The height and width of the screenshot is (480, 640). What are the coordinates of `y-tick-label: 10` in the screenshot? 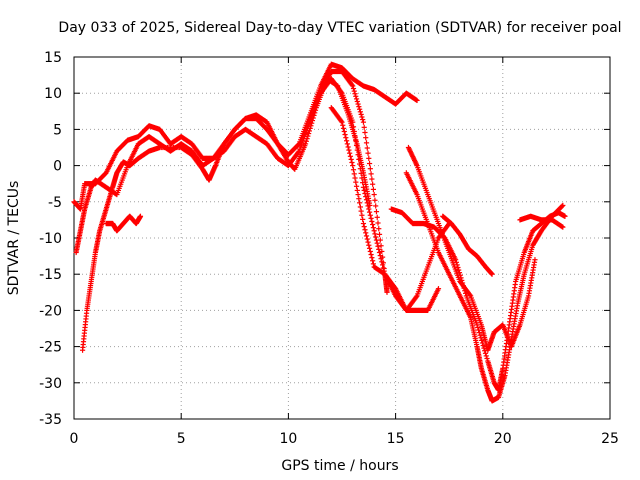 It's located at (53, 94).